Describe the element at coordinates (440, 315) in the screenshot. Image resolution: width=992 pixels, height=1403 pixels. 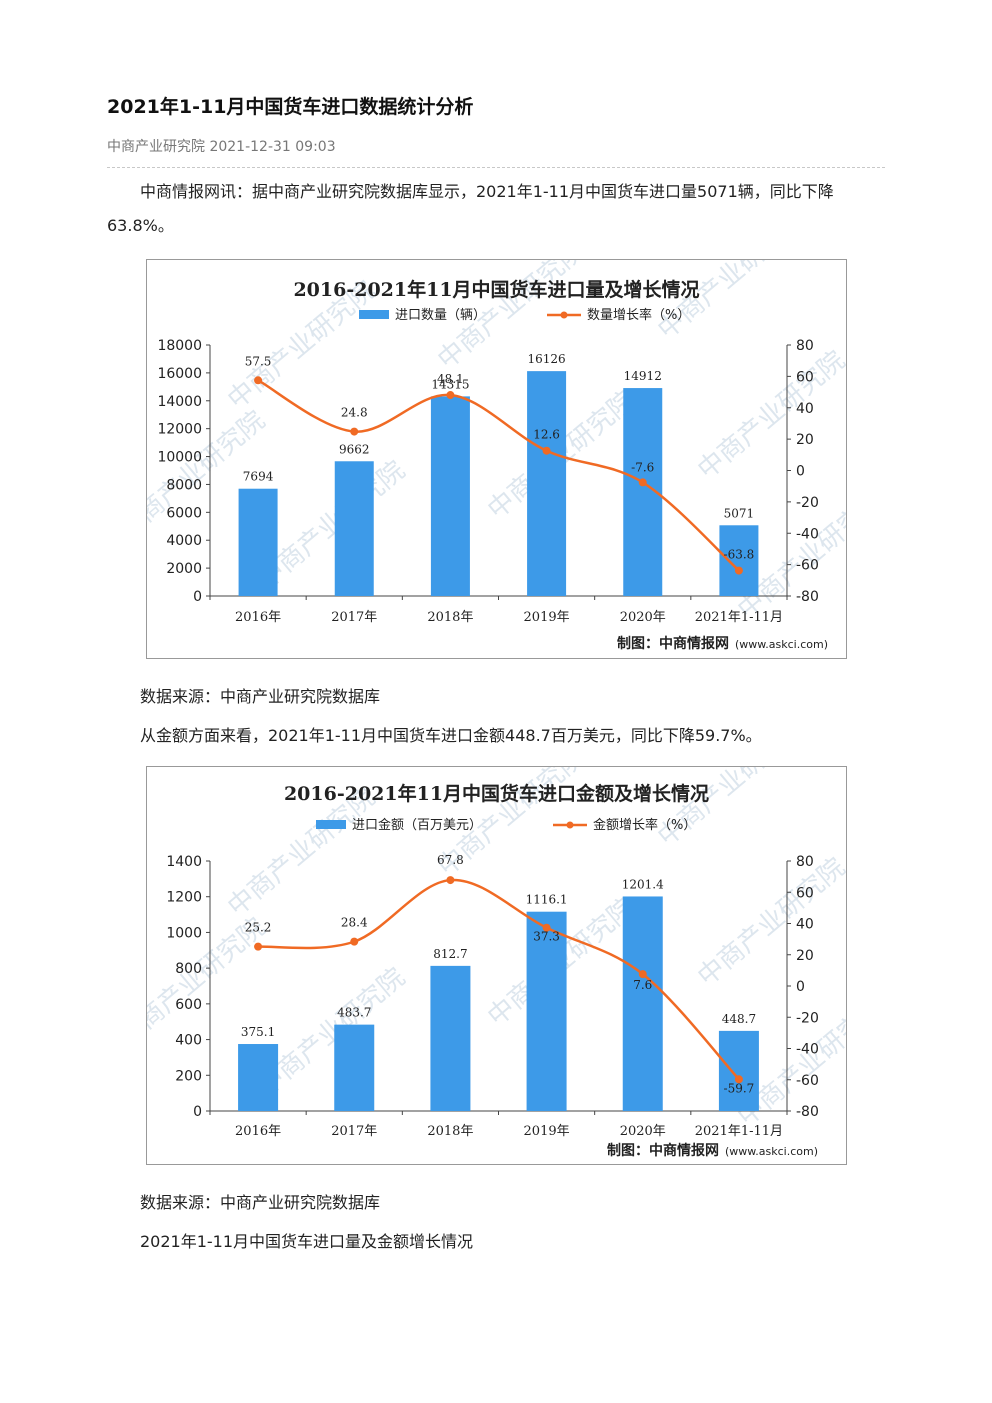
I see `legend-bar-label: 进口数量（辆）` at that location.